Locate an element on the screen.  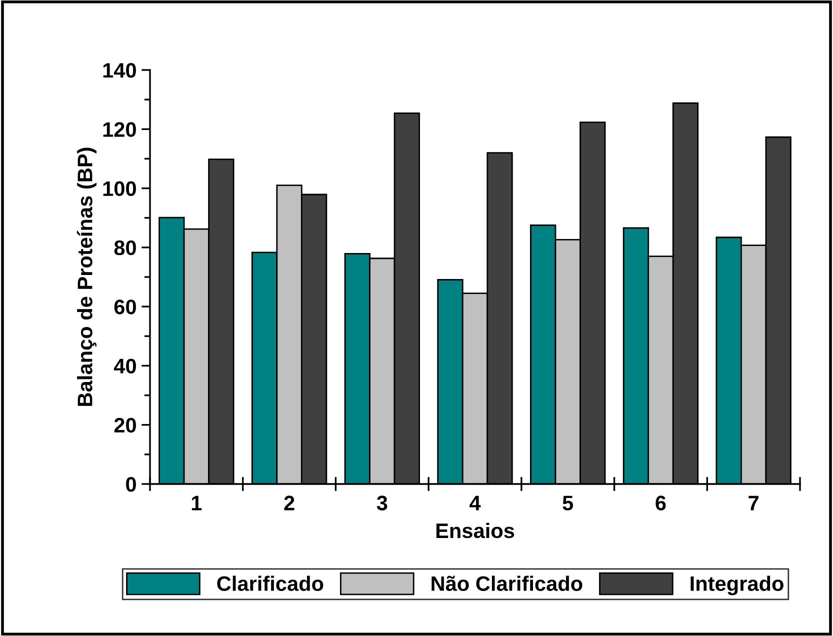
x-axis-title: Ensaios is located at coordinates (475, 530).